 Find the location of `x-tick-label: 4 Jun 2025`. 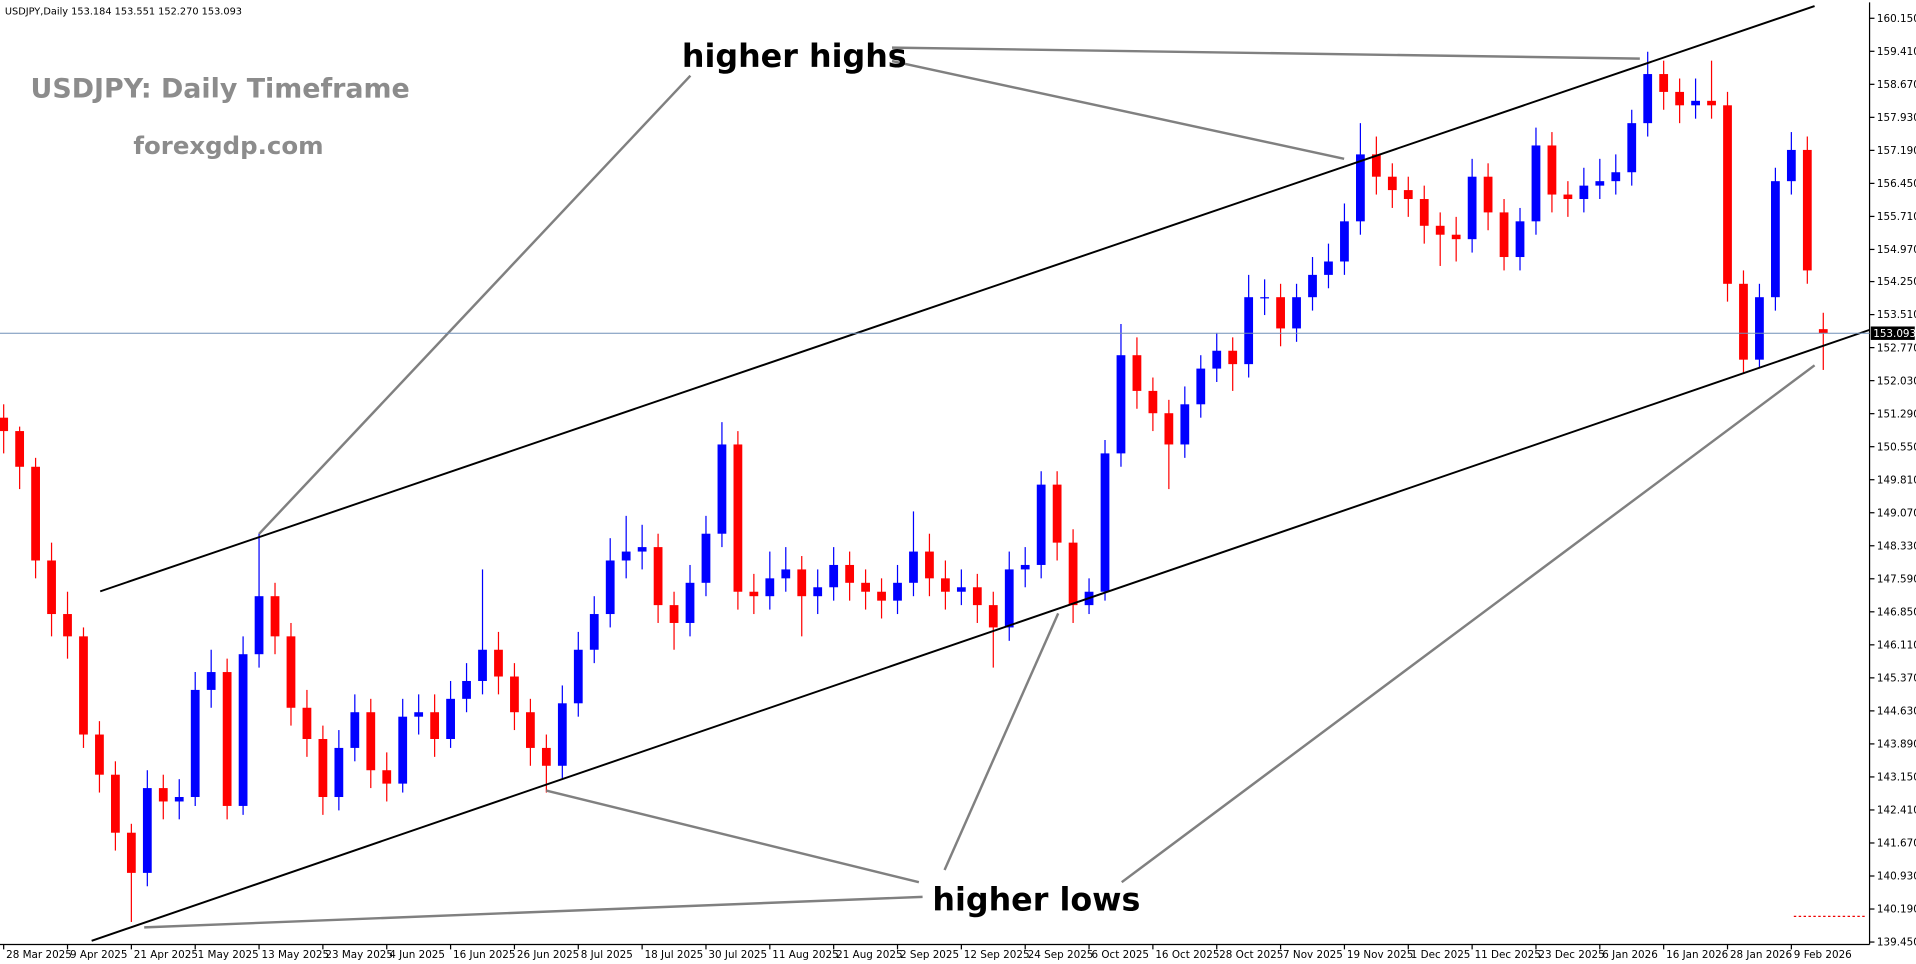

x-tick-label: 4 Jun 2025 is located at coordinates (417, 955).